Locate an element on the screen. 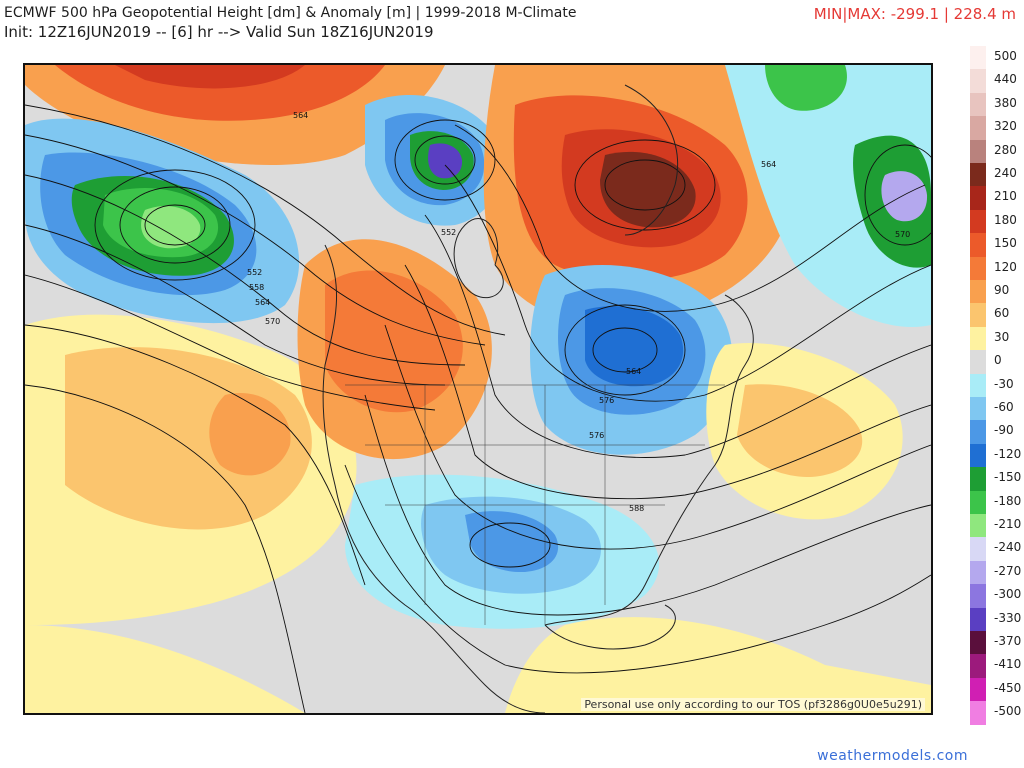 The height and width of the screenshot is (768, 1024). colorbar-label: -330 is located at coordinates (1008, 617).